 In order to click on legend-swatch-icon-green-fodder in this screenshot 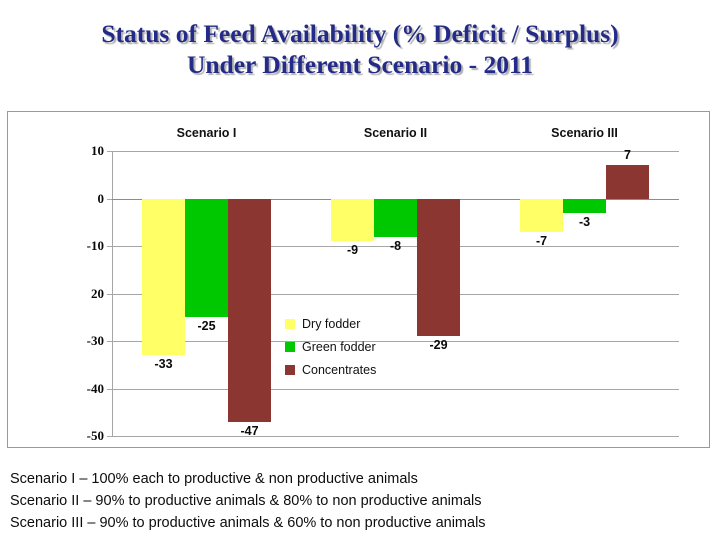, I will do `click(290, 346)`.